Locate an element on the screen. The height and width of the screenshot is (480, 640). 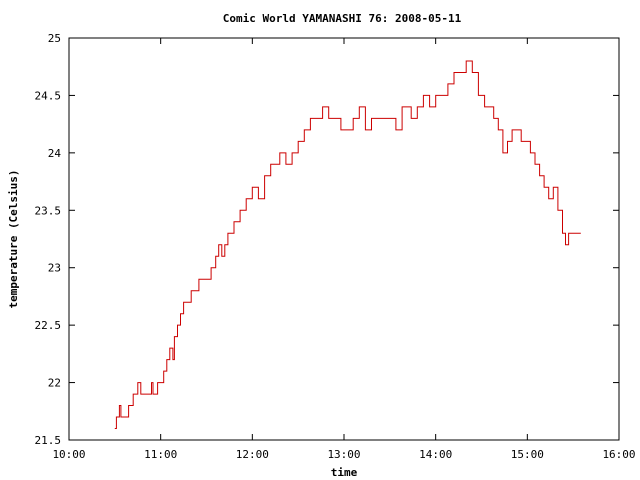
y-tick-label: 24.5 is located at coordinates (48, 95).